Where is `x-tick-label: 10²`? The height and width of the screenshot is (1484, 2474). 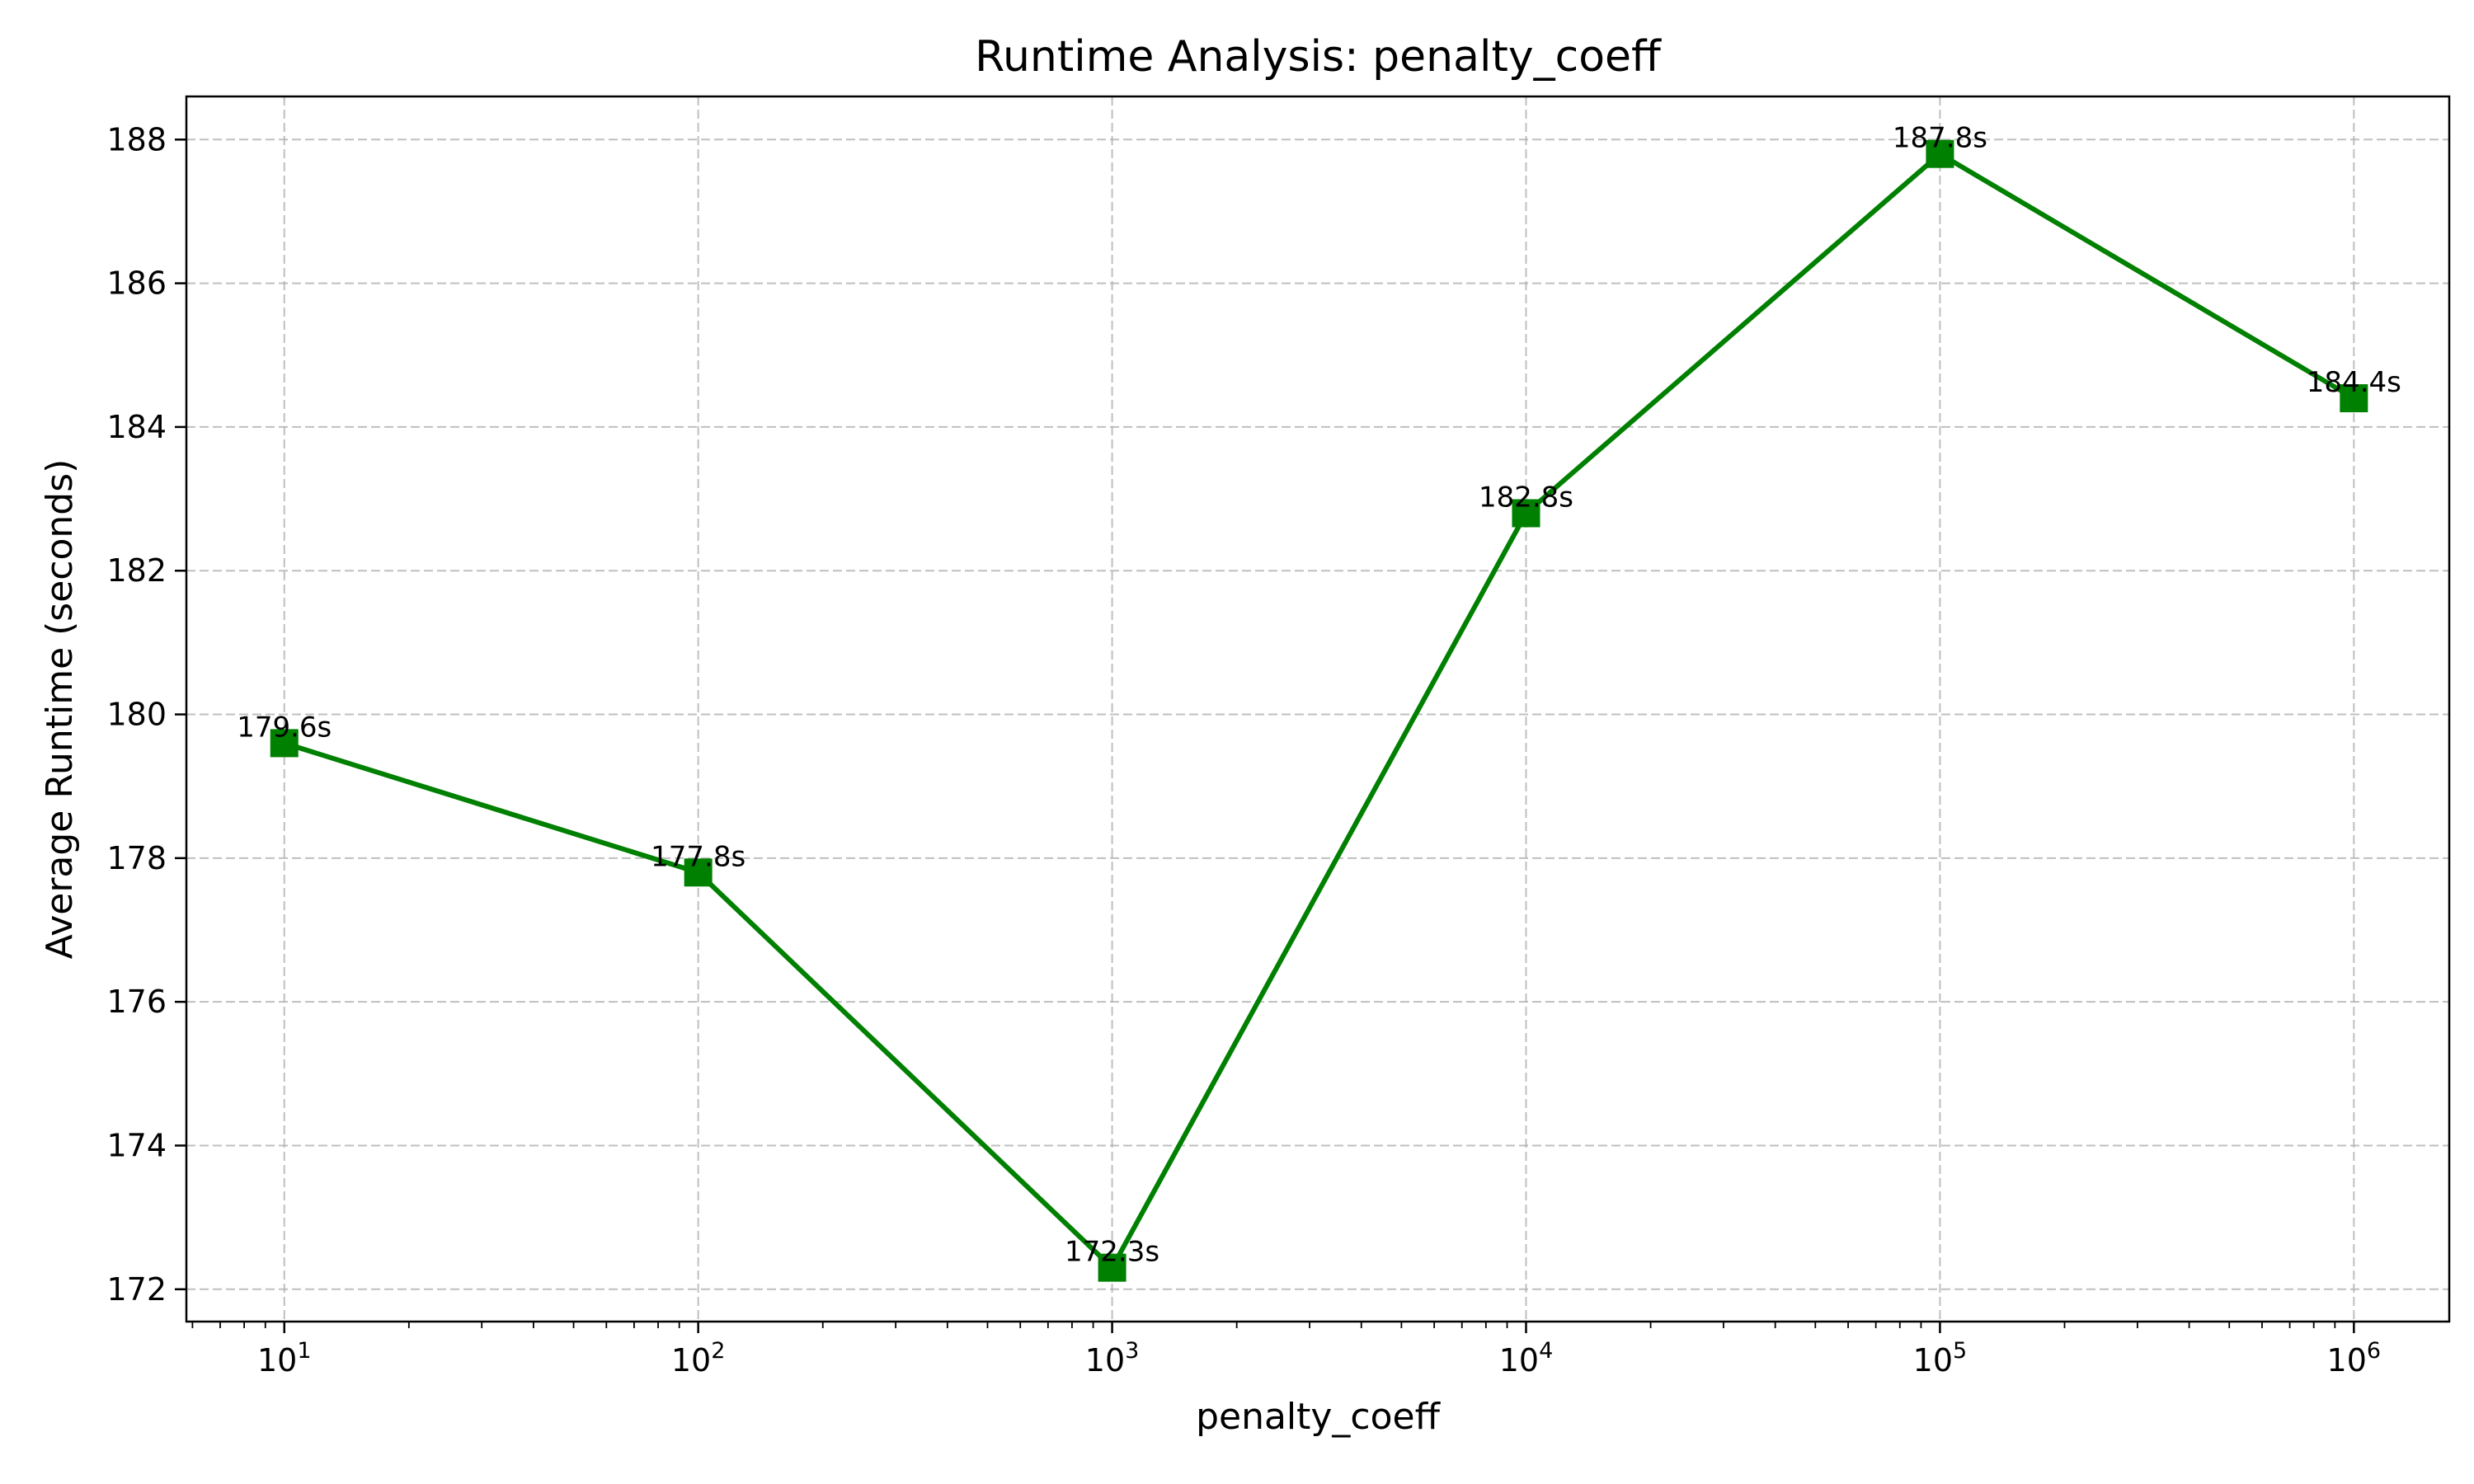 x-tick-label: 10² is located at coordinates (698, 1358).